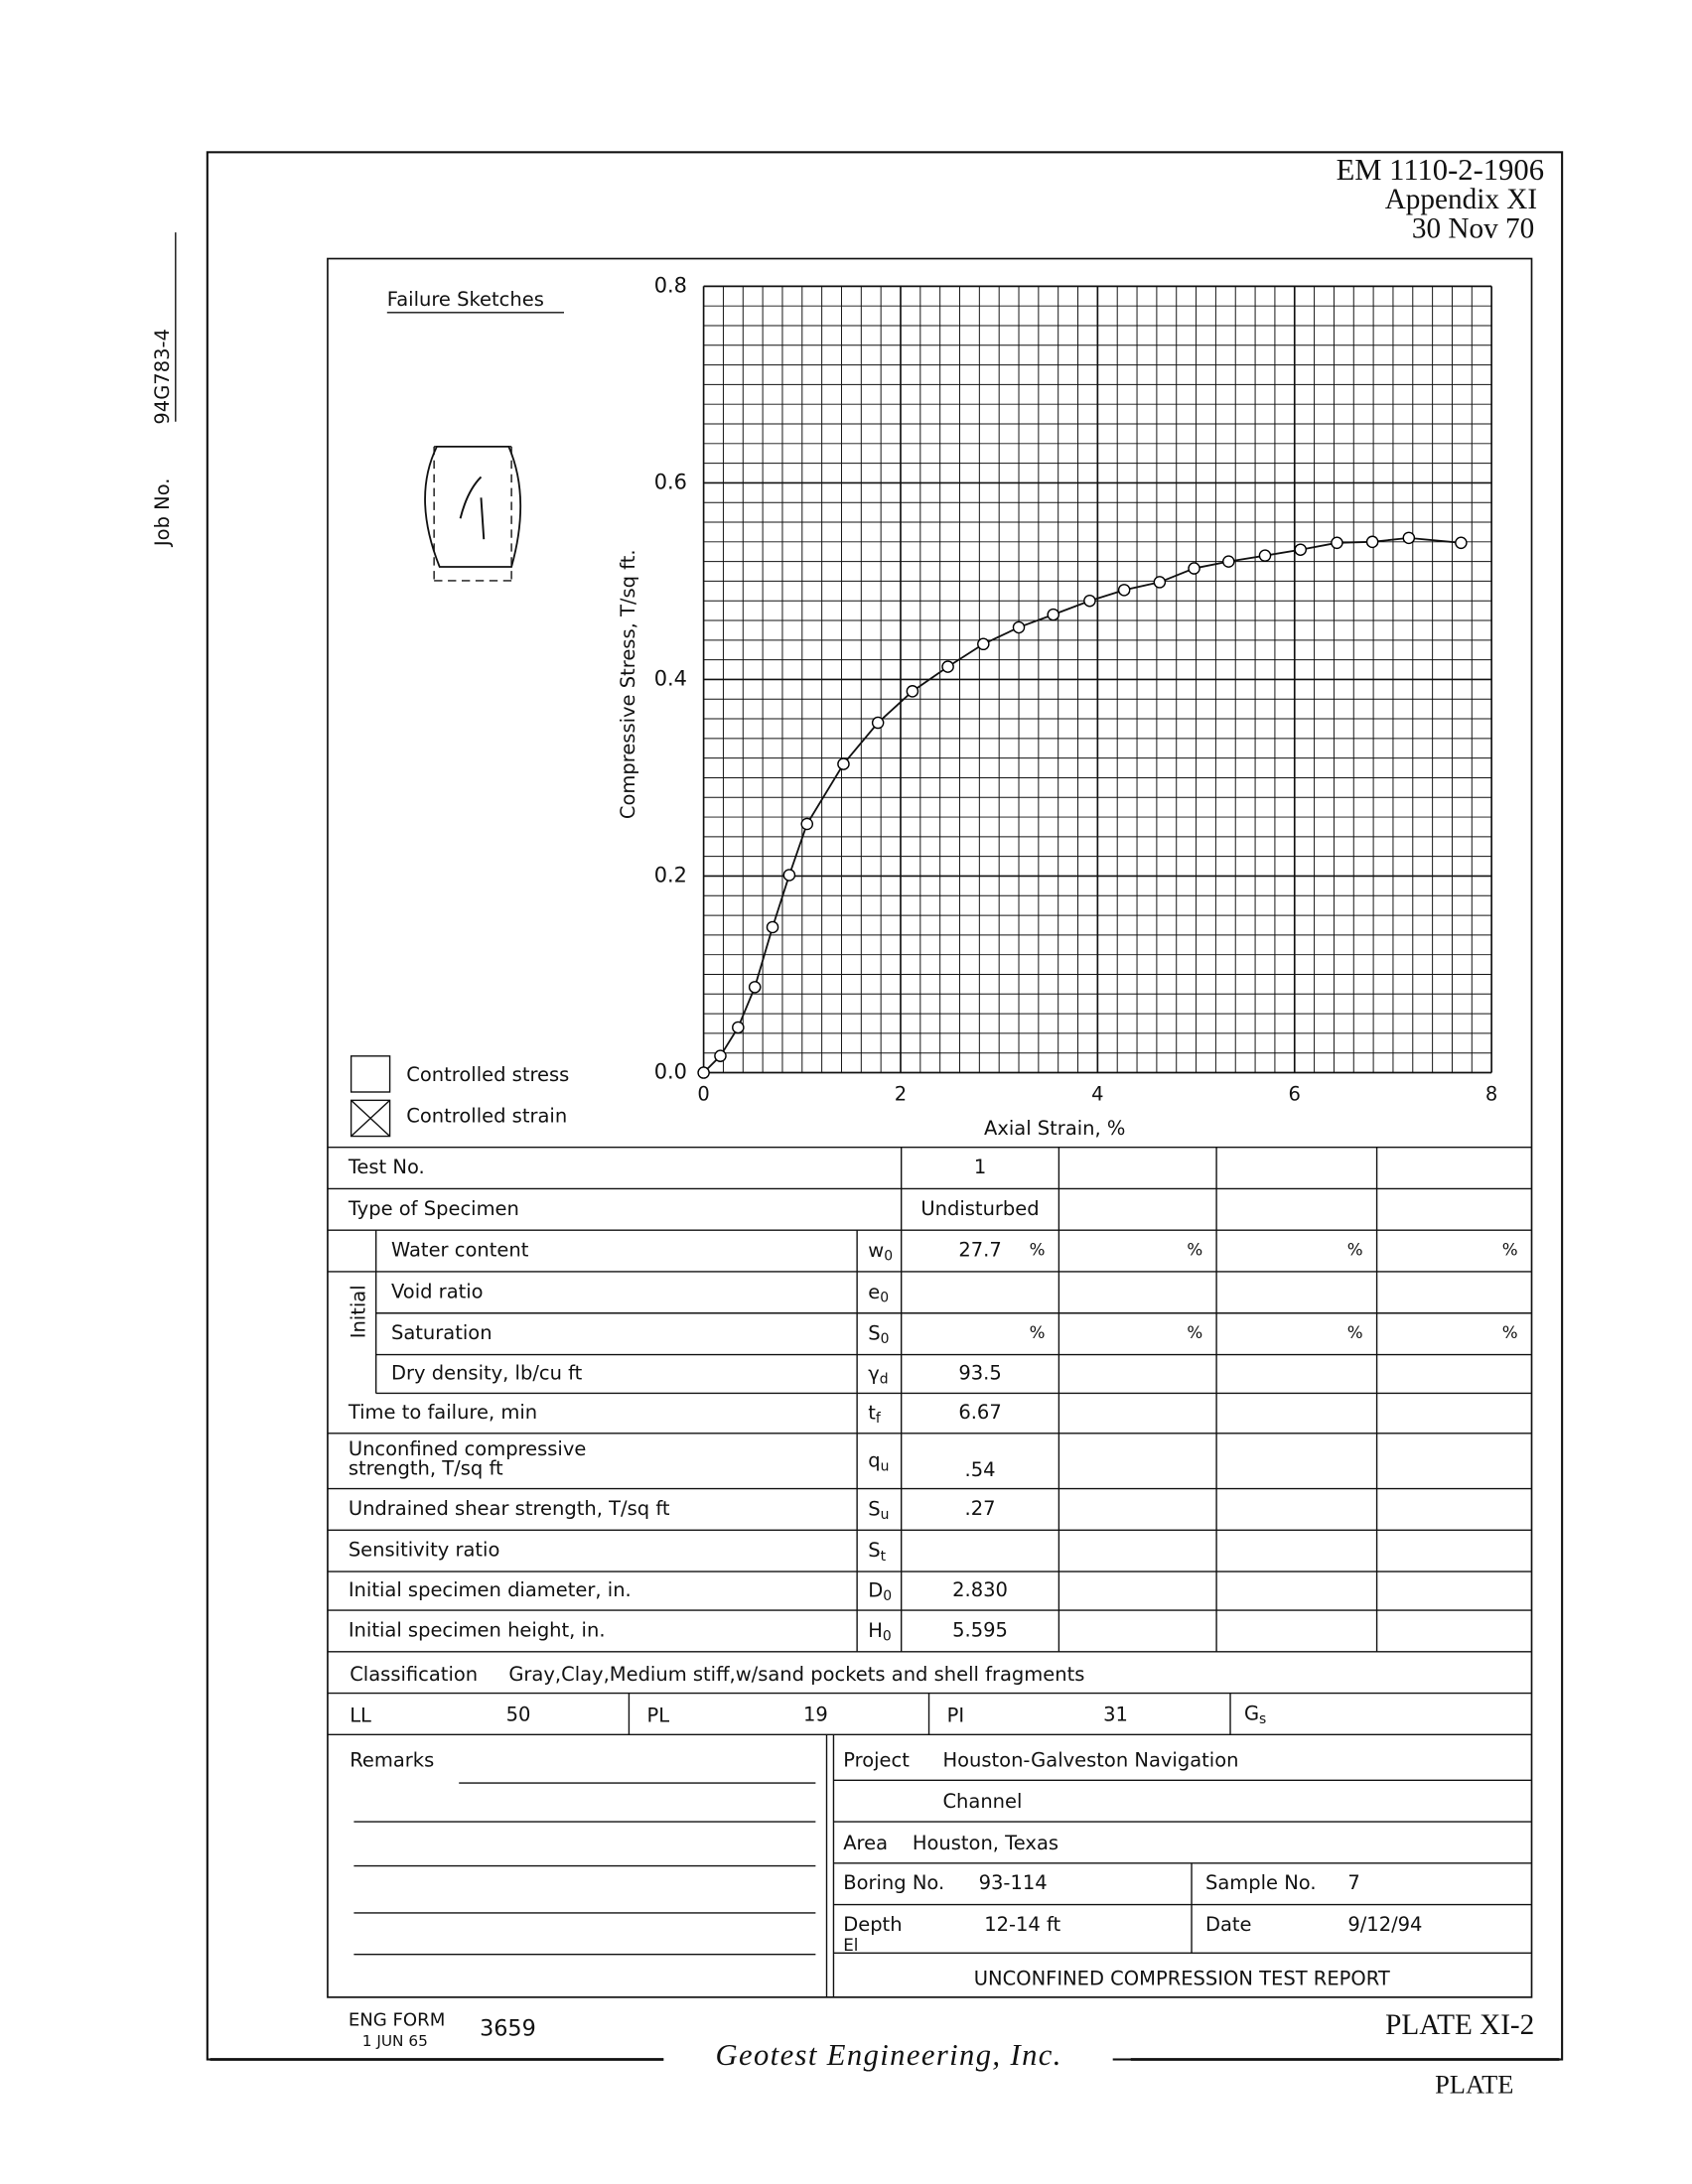  I want to click on row-label: Sensitivity ratio, so click(424, 1550).